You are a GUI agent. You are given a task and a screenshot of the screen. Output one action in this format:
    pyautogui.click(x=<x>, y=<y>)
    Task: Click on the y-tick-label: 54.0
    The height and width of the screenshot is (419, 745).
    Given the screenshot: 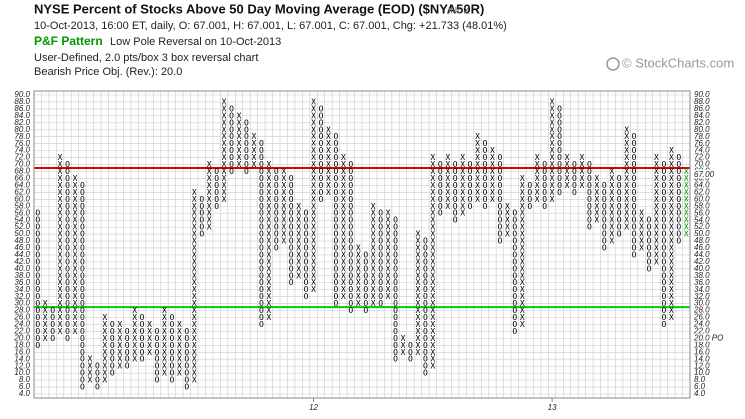 What is the action you would take?
    pyautogui.click(x=22, y=219)
    